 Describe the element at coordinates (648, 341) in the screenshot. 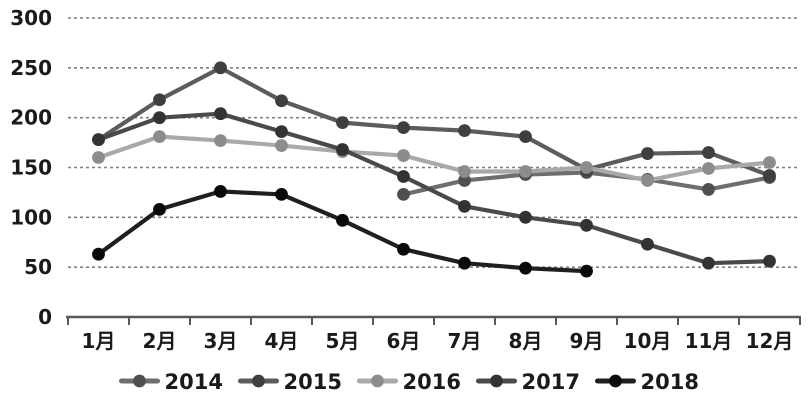

I see `x-axis-label: 10月` at that location.